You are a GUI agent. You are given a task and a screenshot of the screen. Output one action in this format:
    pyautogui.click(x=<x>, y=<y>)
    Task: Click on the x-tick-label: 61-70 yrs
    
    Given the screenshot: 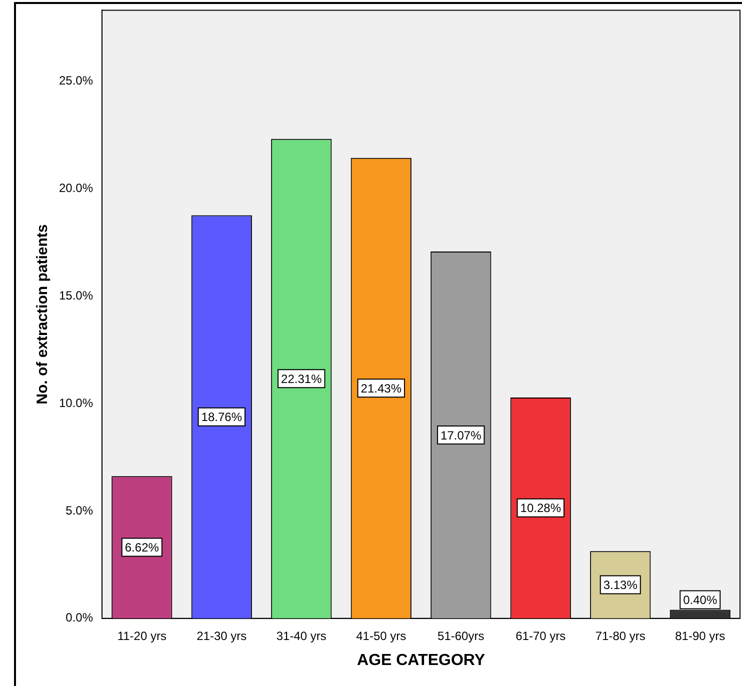 What is the action you would take?
    pyautogui.click(x=541, y=635)
    